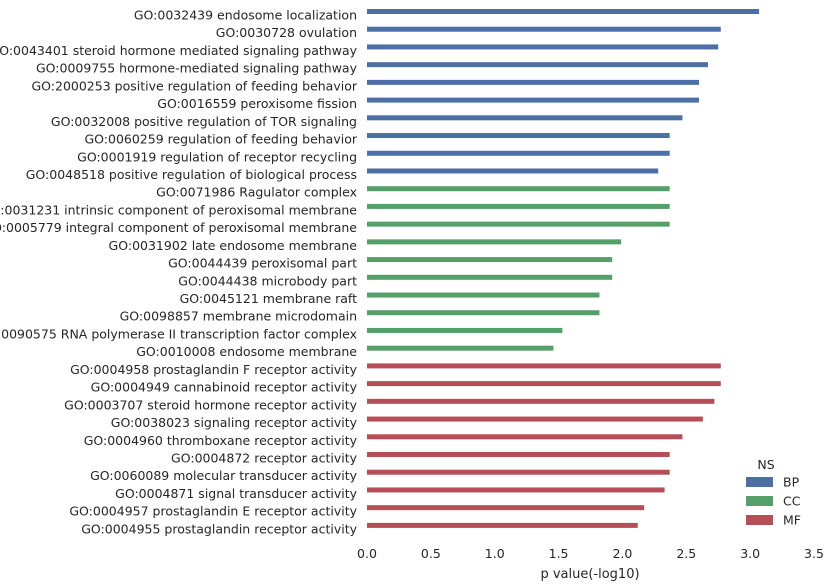 This screenshot has height=587, width=829. What do you see at coordinates (256, 192) in the screenshot?
I see `category-label: GO:0071986 Ragulator complex` at bounding box center [256, 192].